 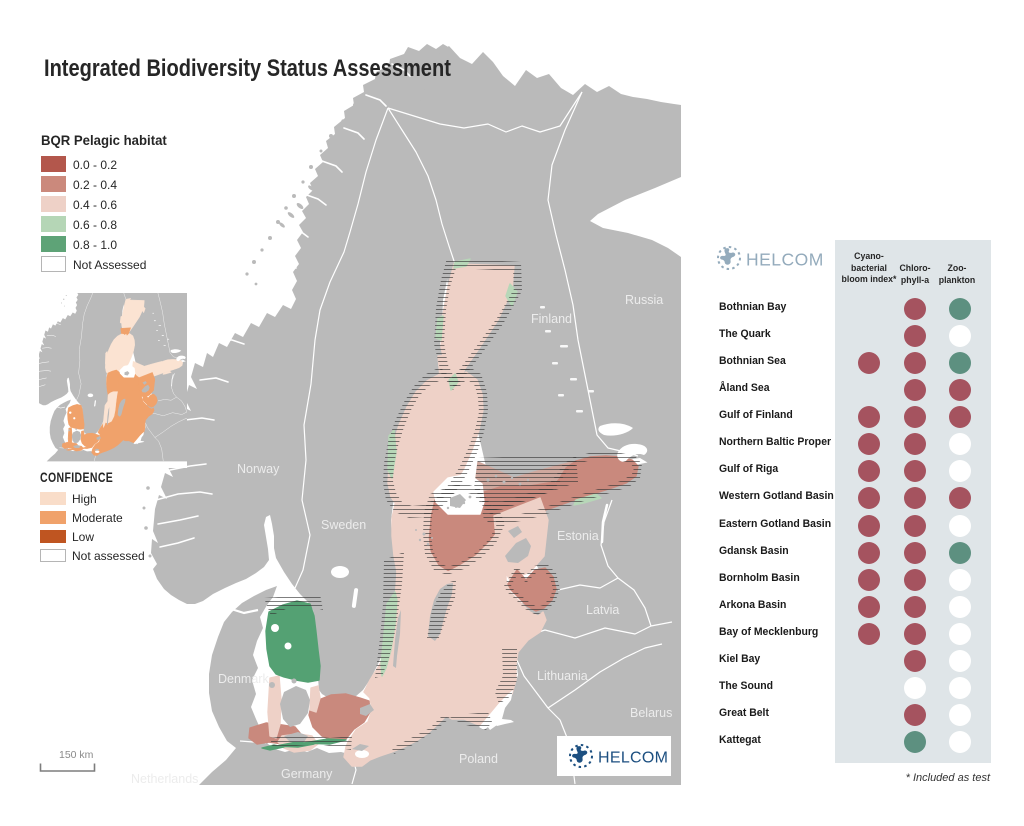 What do you see at coordinates (651, 713) in the screenshot?
I see `svg-text: Belarus` at bounding box center [651, 713].